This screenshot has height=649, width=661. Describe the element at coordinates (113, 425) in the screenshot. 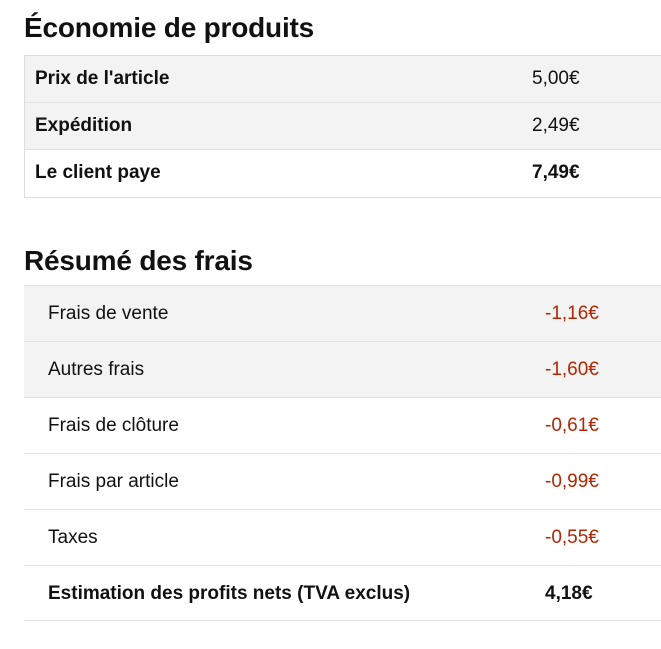

I see `fee-row-label: Frais de clôture` at that location.